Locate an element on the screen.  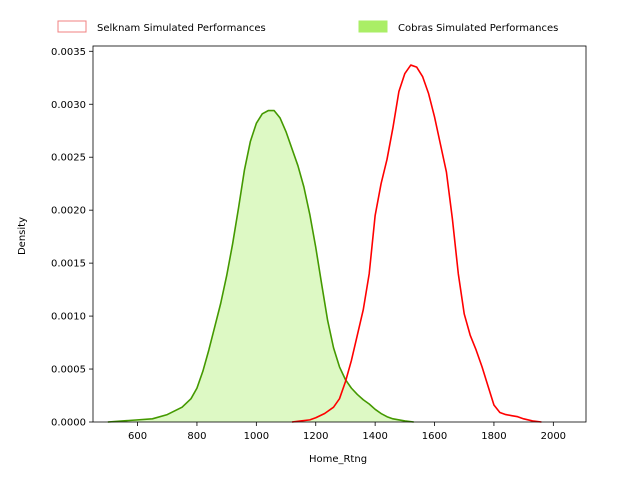
x-tick-label: 2000 is located at coordinates (553, 436).